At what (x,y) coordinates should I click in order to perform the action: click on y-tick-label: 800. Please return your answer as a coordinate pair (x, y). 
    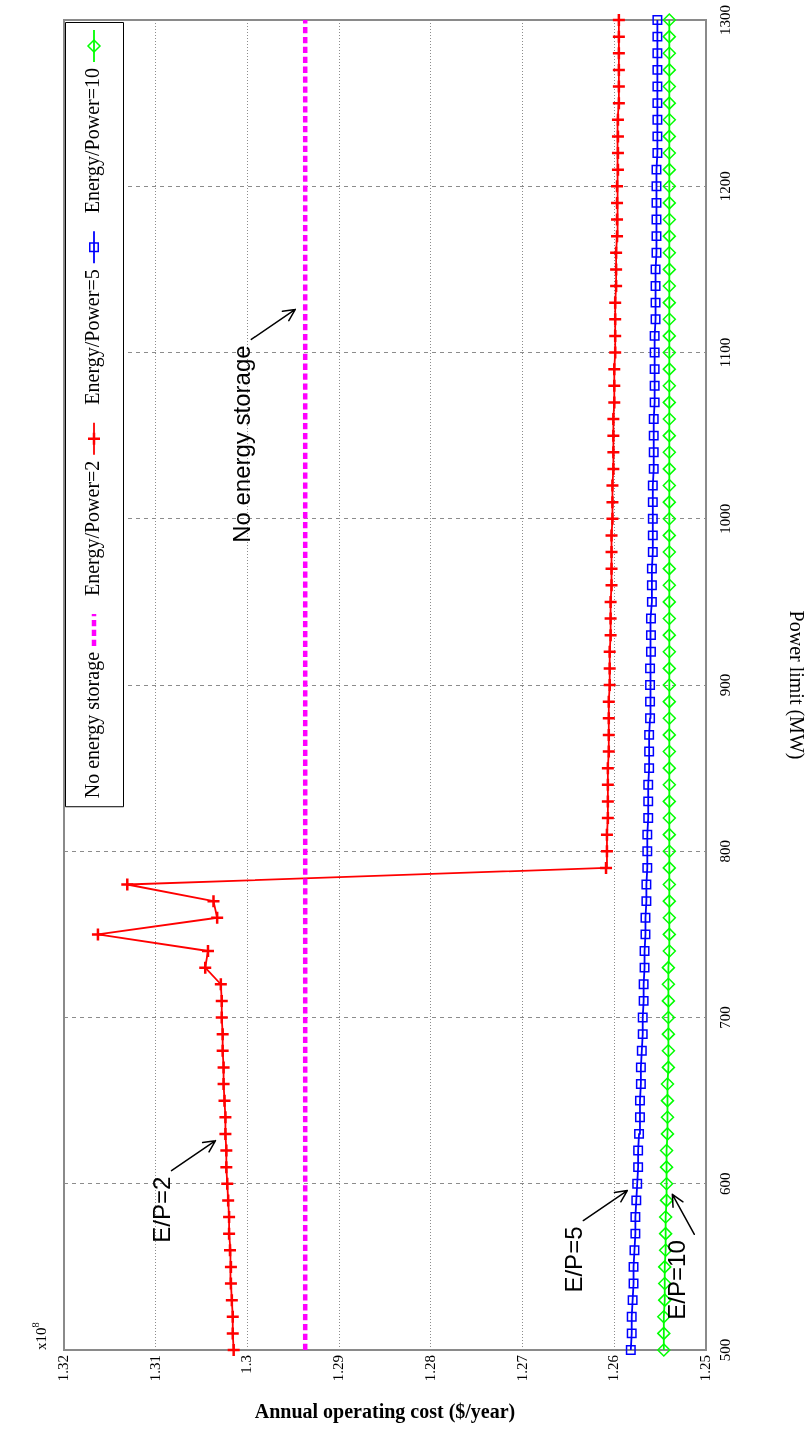
    Looking at the image, I should click on (724, 851).